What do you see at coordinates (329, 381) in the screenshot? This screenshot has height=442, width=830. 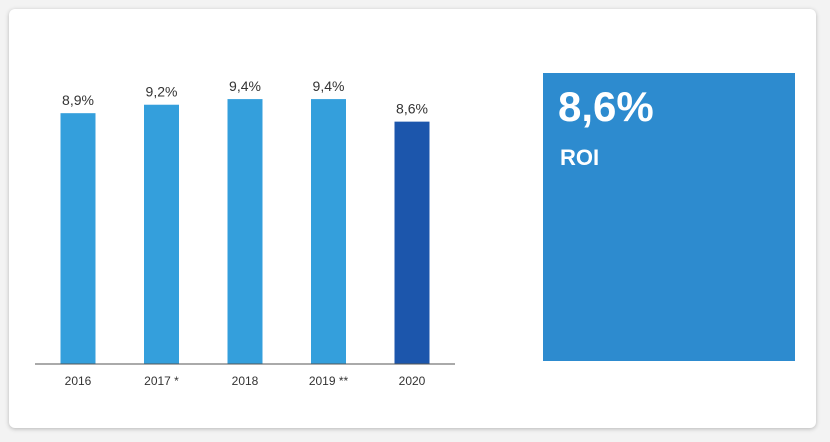 I see `x-tick-label: 2019 **` at bounding box center [329, 381].